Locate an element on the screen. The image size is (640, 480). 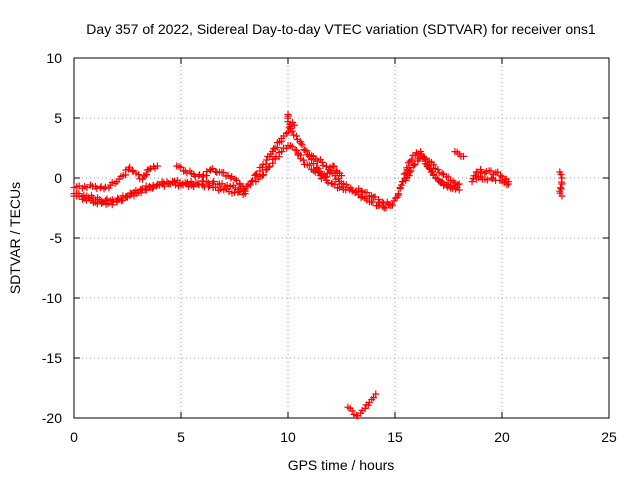
y-tick-label: -5 is located at coordinates (56, 238).